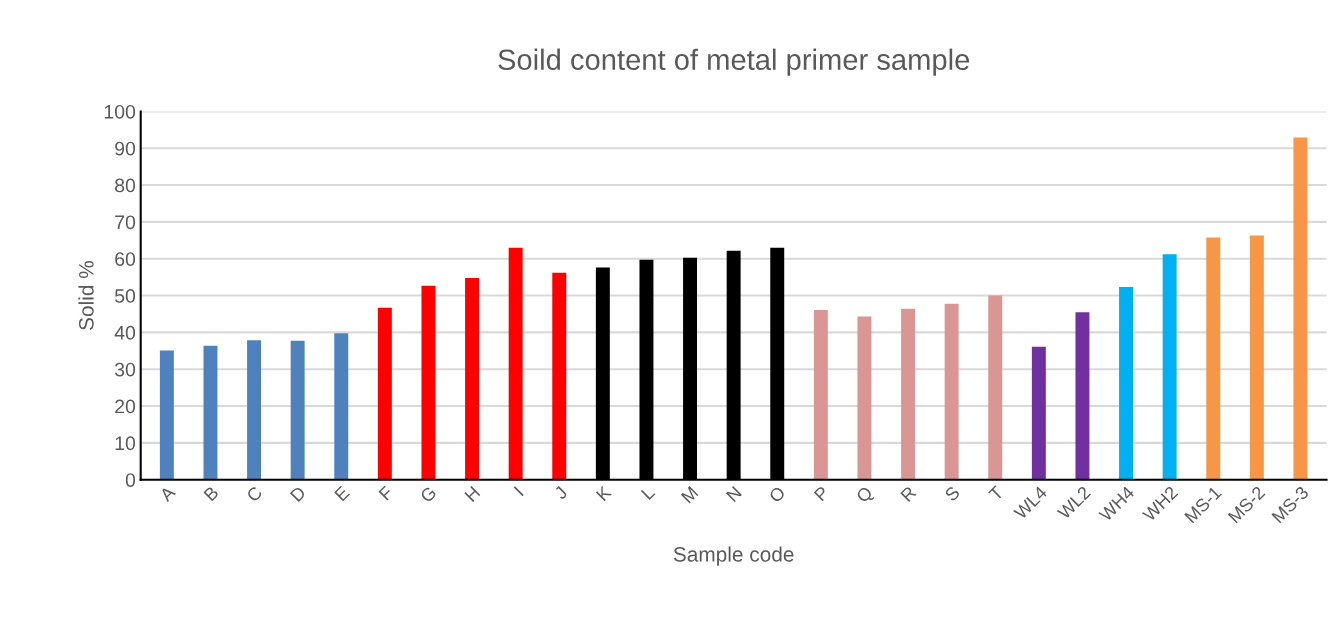 Image resolution: width=1340 pixels, height=619 pixels. I want to click on y-tick-label: 40, so click(125, 332).